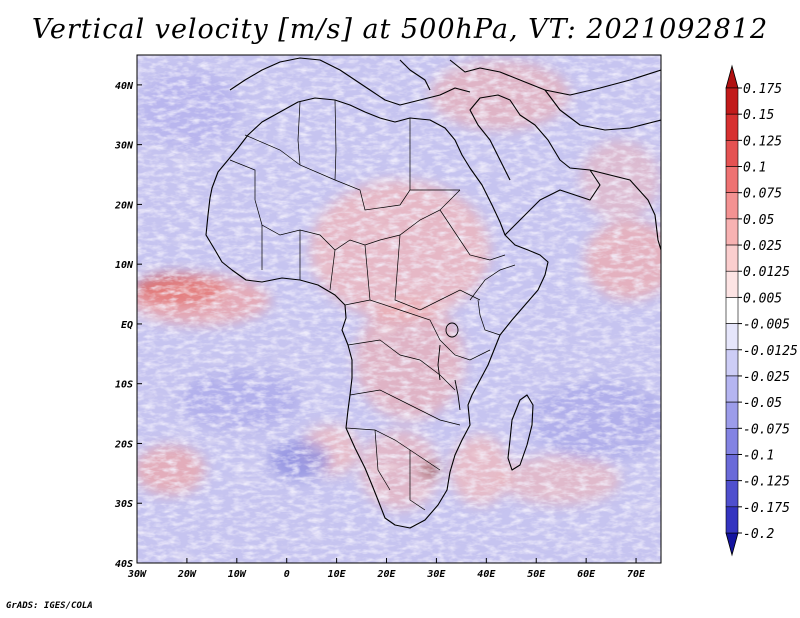 The image size is (800, 618). I want to click on x-tick-label: 60E, so click(586, 574).